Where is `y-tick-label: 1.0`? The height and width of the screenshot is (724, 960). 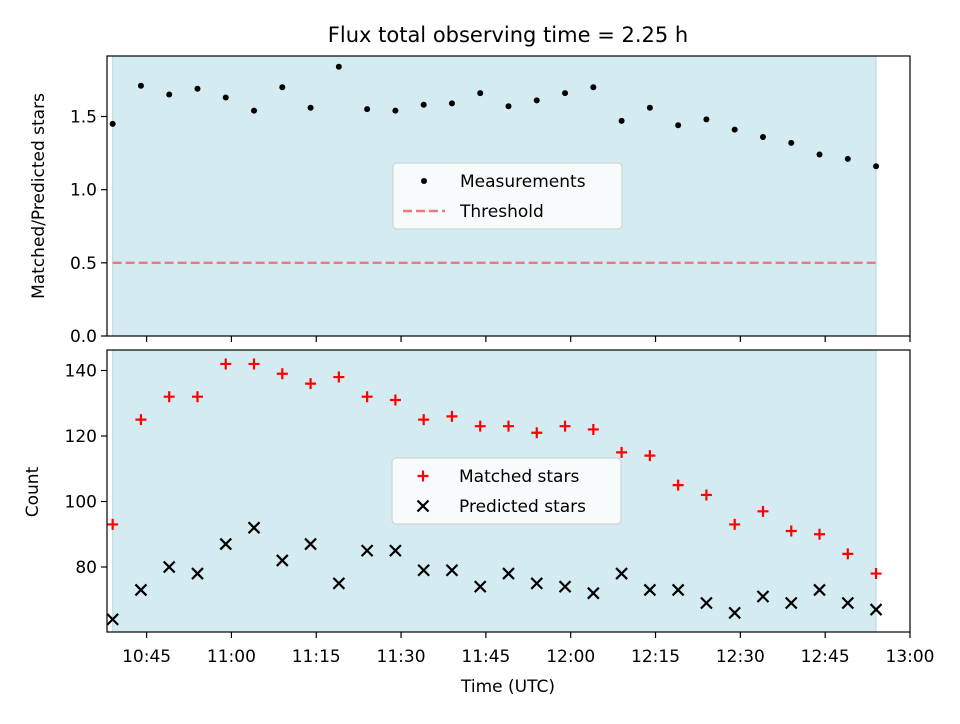
y-tick-label: 1.0 is located at coordinates (83, 191).